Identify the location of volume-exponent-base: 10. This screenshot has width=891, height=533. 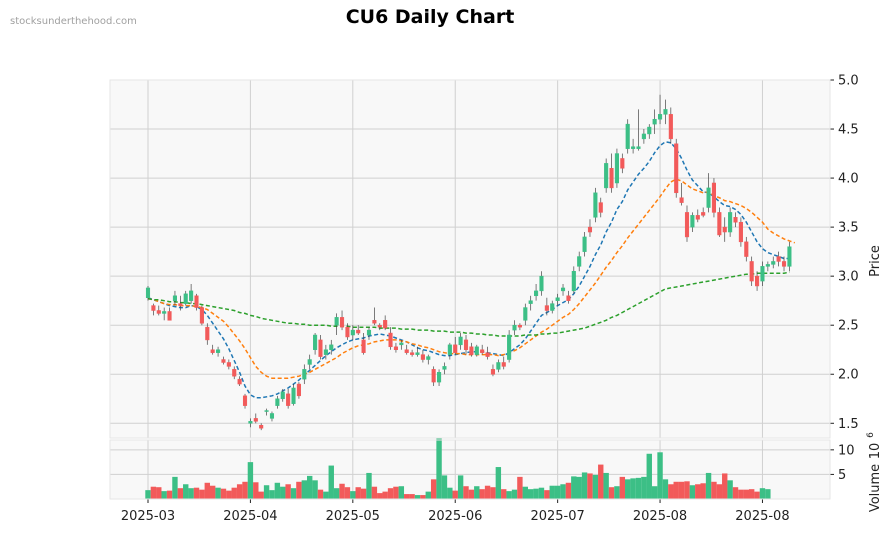
(875, 451).